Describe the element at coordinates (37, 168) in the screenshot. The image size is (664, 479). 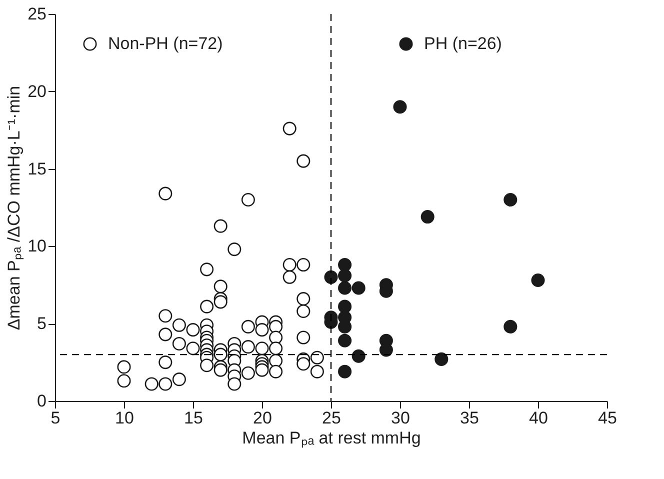
I see `y-tick-label: 15` at that location.